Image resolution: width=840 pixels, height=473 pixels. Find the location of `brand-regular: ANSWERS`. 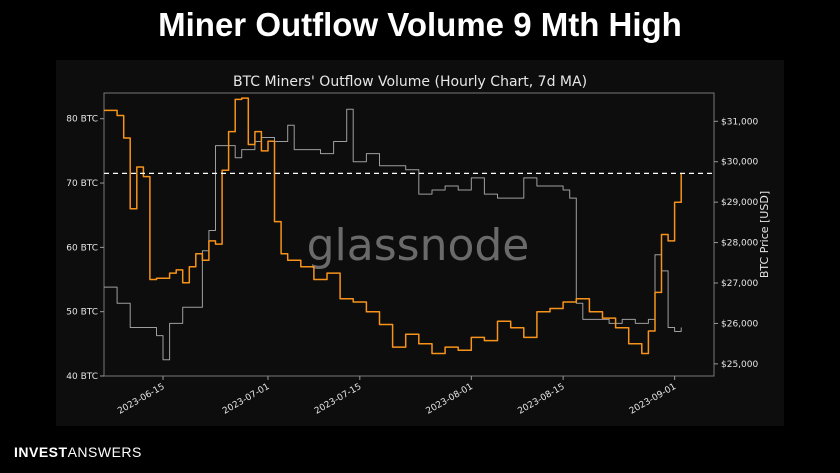

brand-regular: ANSWERS is located at coordinates (104, 452).